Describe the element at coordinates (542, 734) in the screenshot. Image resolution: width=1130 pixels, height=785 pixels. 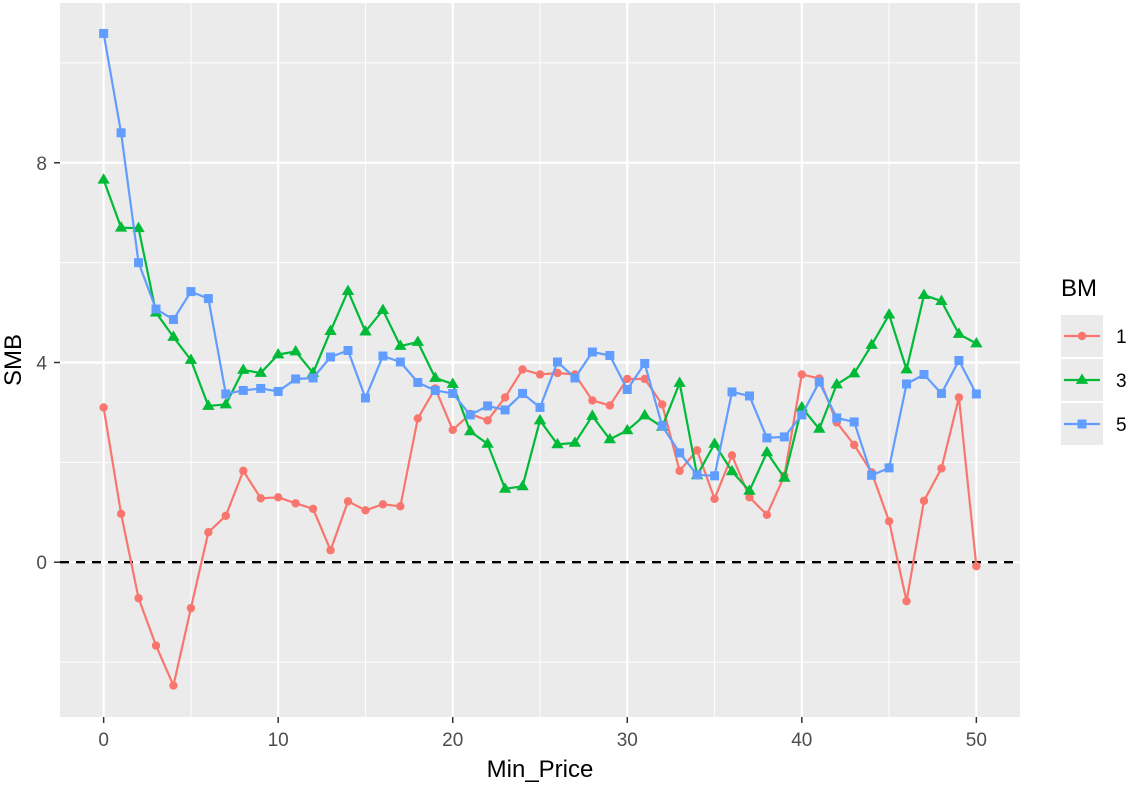
I see `x-axis: 0 10 20 30 40 50` at that location.